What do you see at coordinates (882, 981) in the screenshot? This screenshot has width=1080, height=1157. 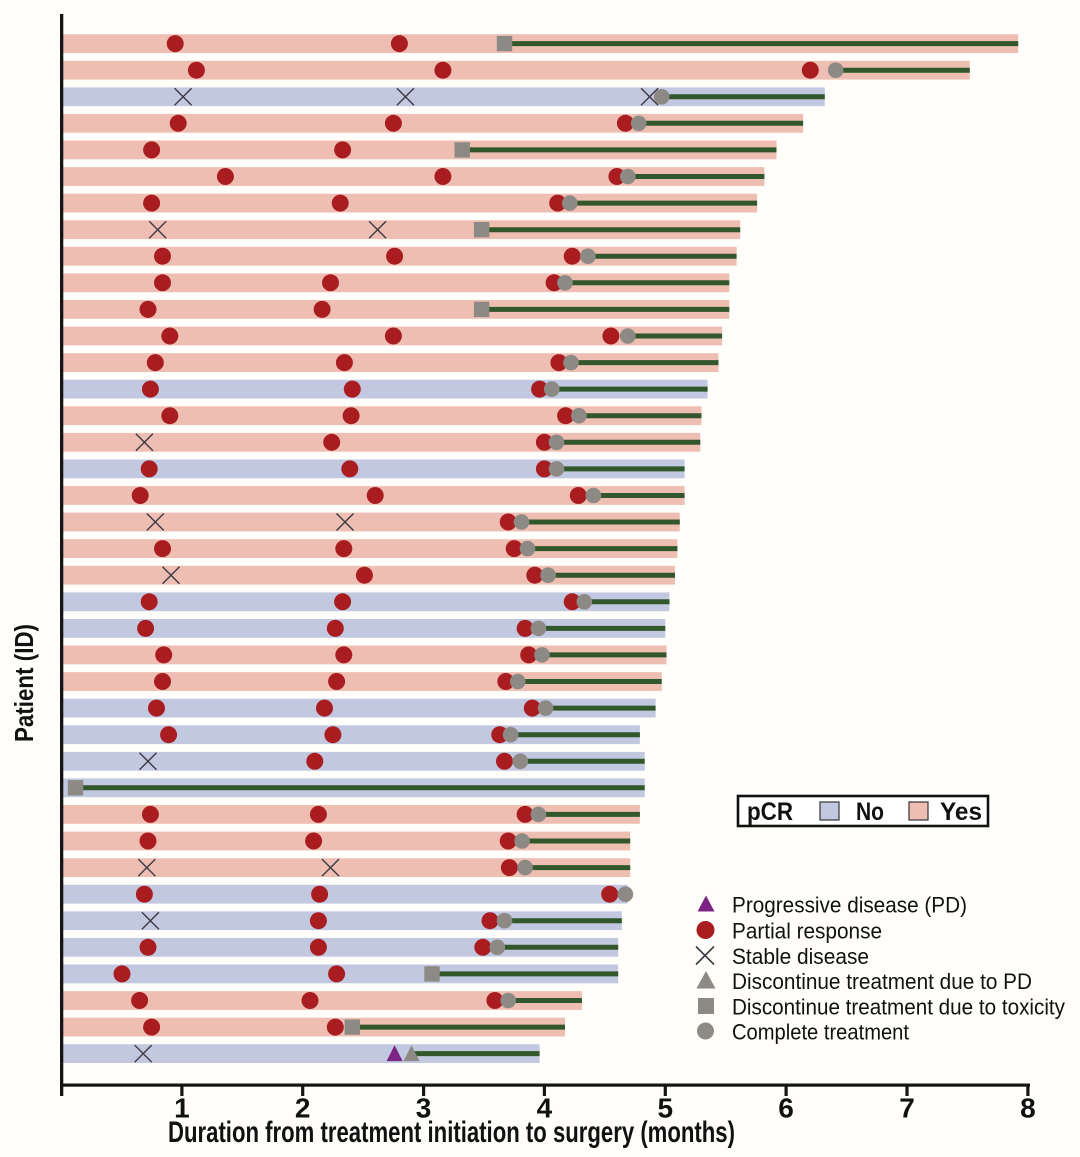 I see `svg-text:Discontinue treatment due to P: Discontinue treatment due to PD` at bounding box center [882, 981].